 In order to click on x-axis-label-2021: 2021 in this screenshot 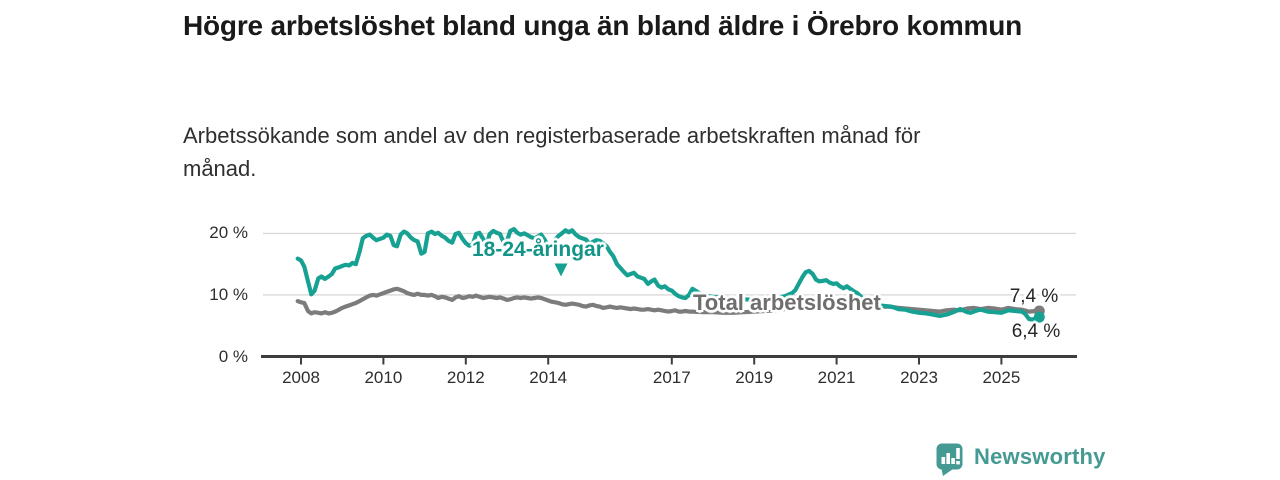, I will do `click(836, 377)`.